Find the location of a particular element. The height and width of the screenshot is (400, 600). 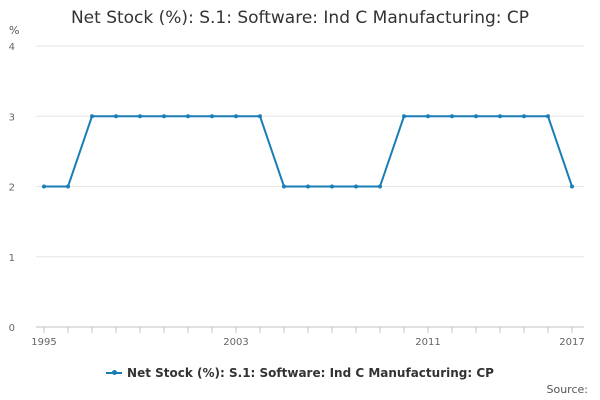

y-unit-label: % is located at coordinates (14, 30).